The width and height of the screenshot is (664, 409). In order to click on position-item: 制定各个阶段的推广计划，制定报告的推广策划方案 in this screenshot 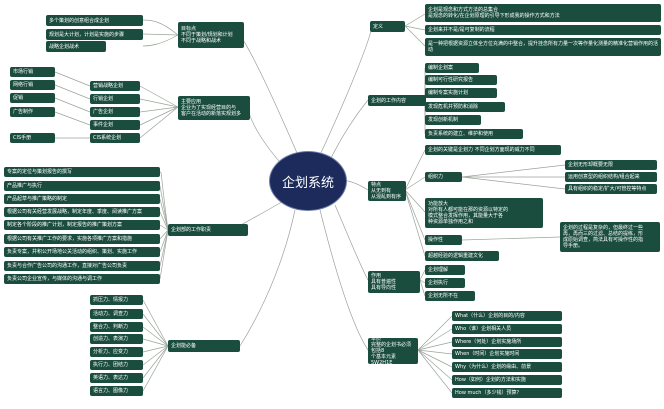, I will do `click(82, 225)`.